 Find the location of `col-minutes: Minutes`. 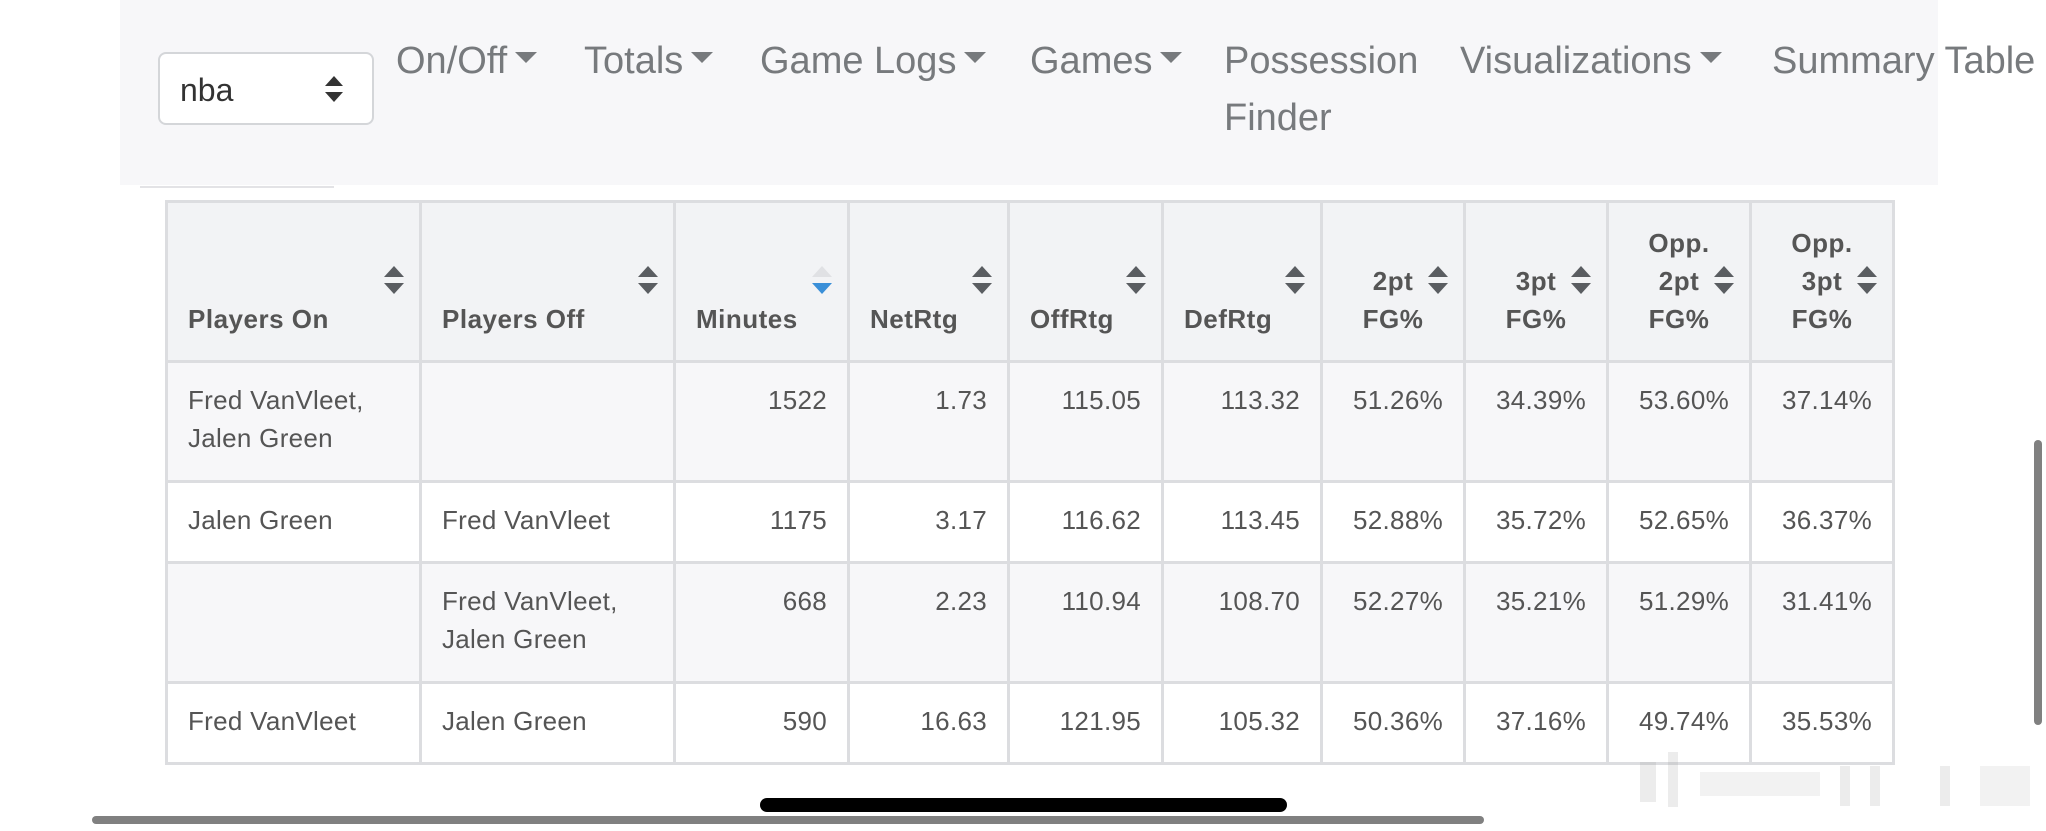

col-minutes: Minutes is located at coordinates (761, 281).